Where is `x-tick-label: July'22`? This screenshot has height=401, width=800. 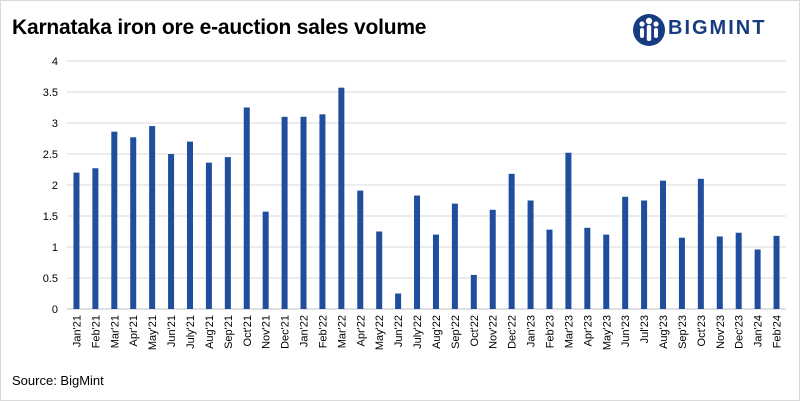
x-tick-label: July'22 is located at coordinates (418, 332).